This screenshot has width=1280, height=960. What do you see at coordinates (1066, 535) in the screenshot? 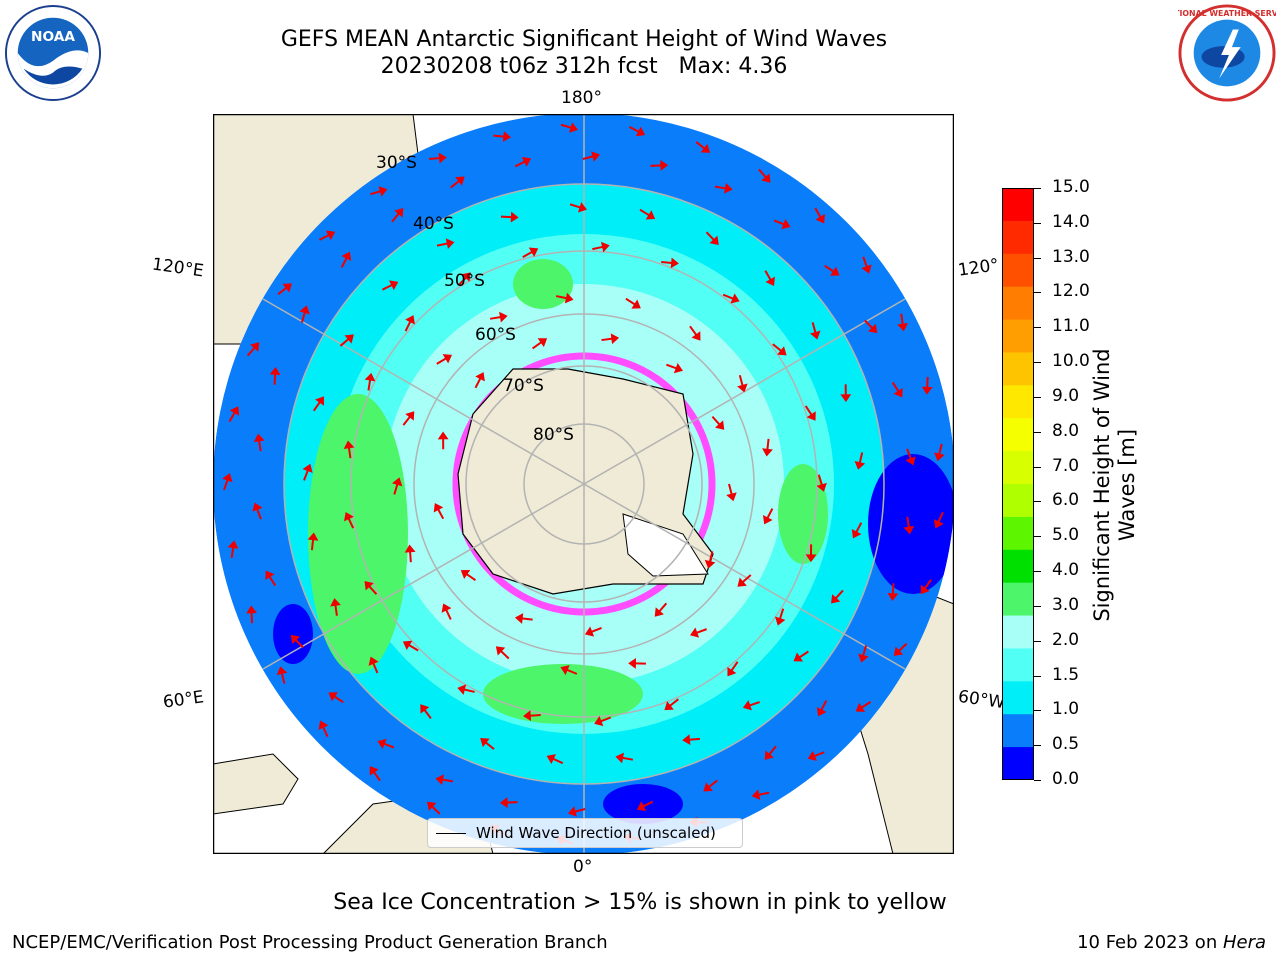
I see `colorbar-tick-label: 5.0` at bounding box center [1066, 535].